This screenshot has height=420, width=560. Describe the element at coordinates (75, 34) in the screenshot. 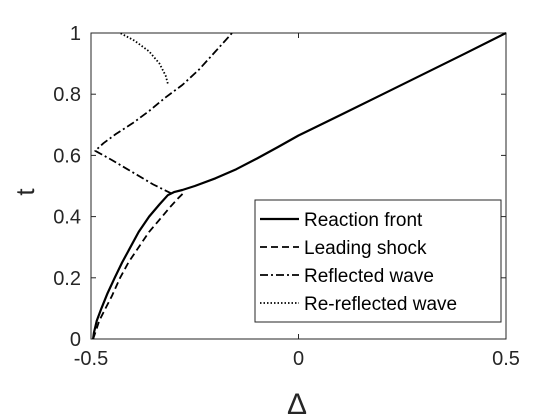

I see `y-tick-label: 1` at that location.